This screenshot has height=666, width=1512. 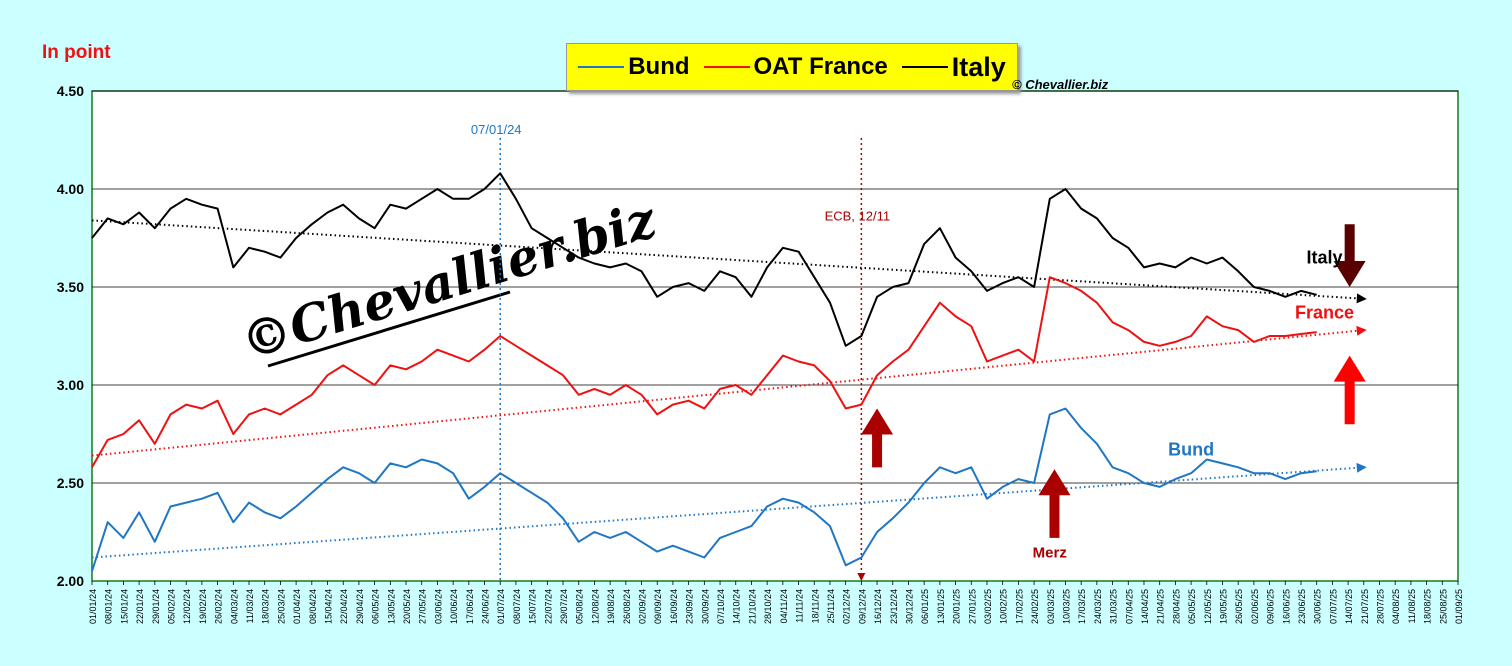 I want to click on x-tick-label: 19/02/24, so click(x=203, y=606).